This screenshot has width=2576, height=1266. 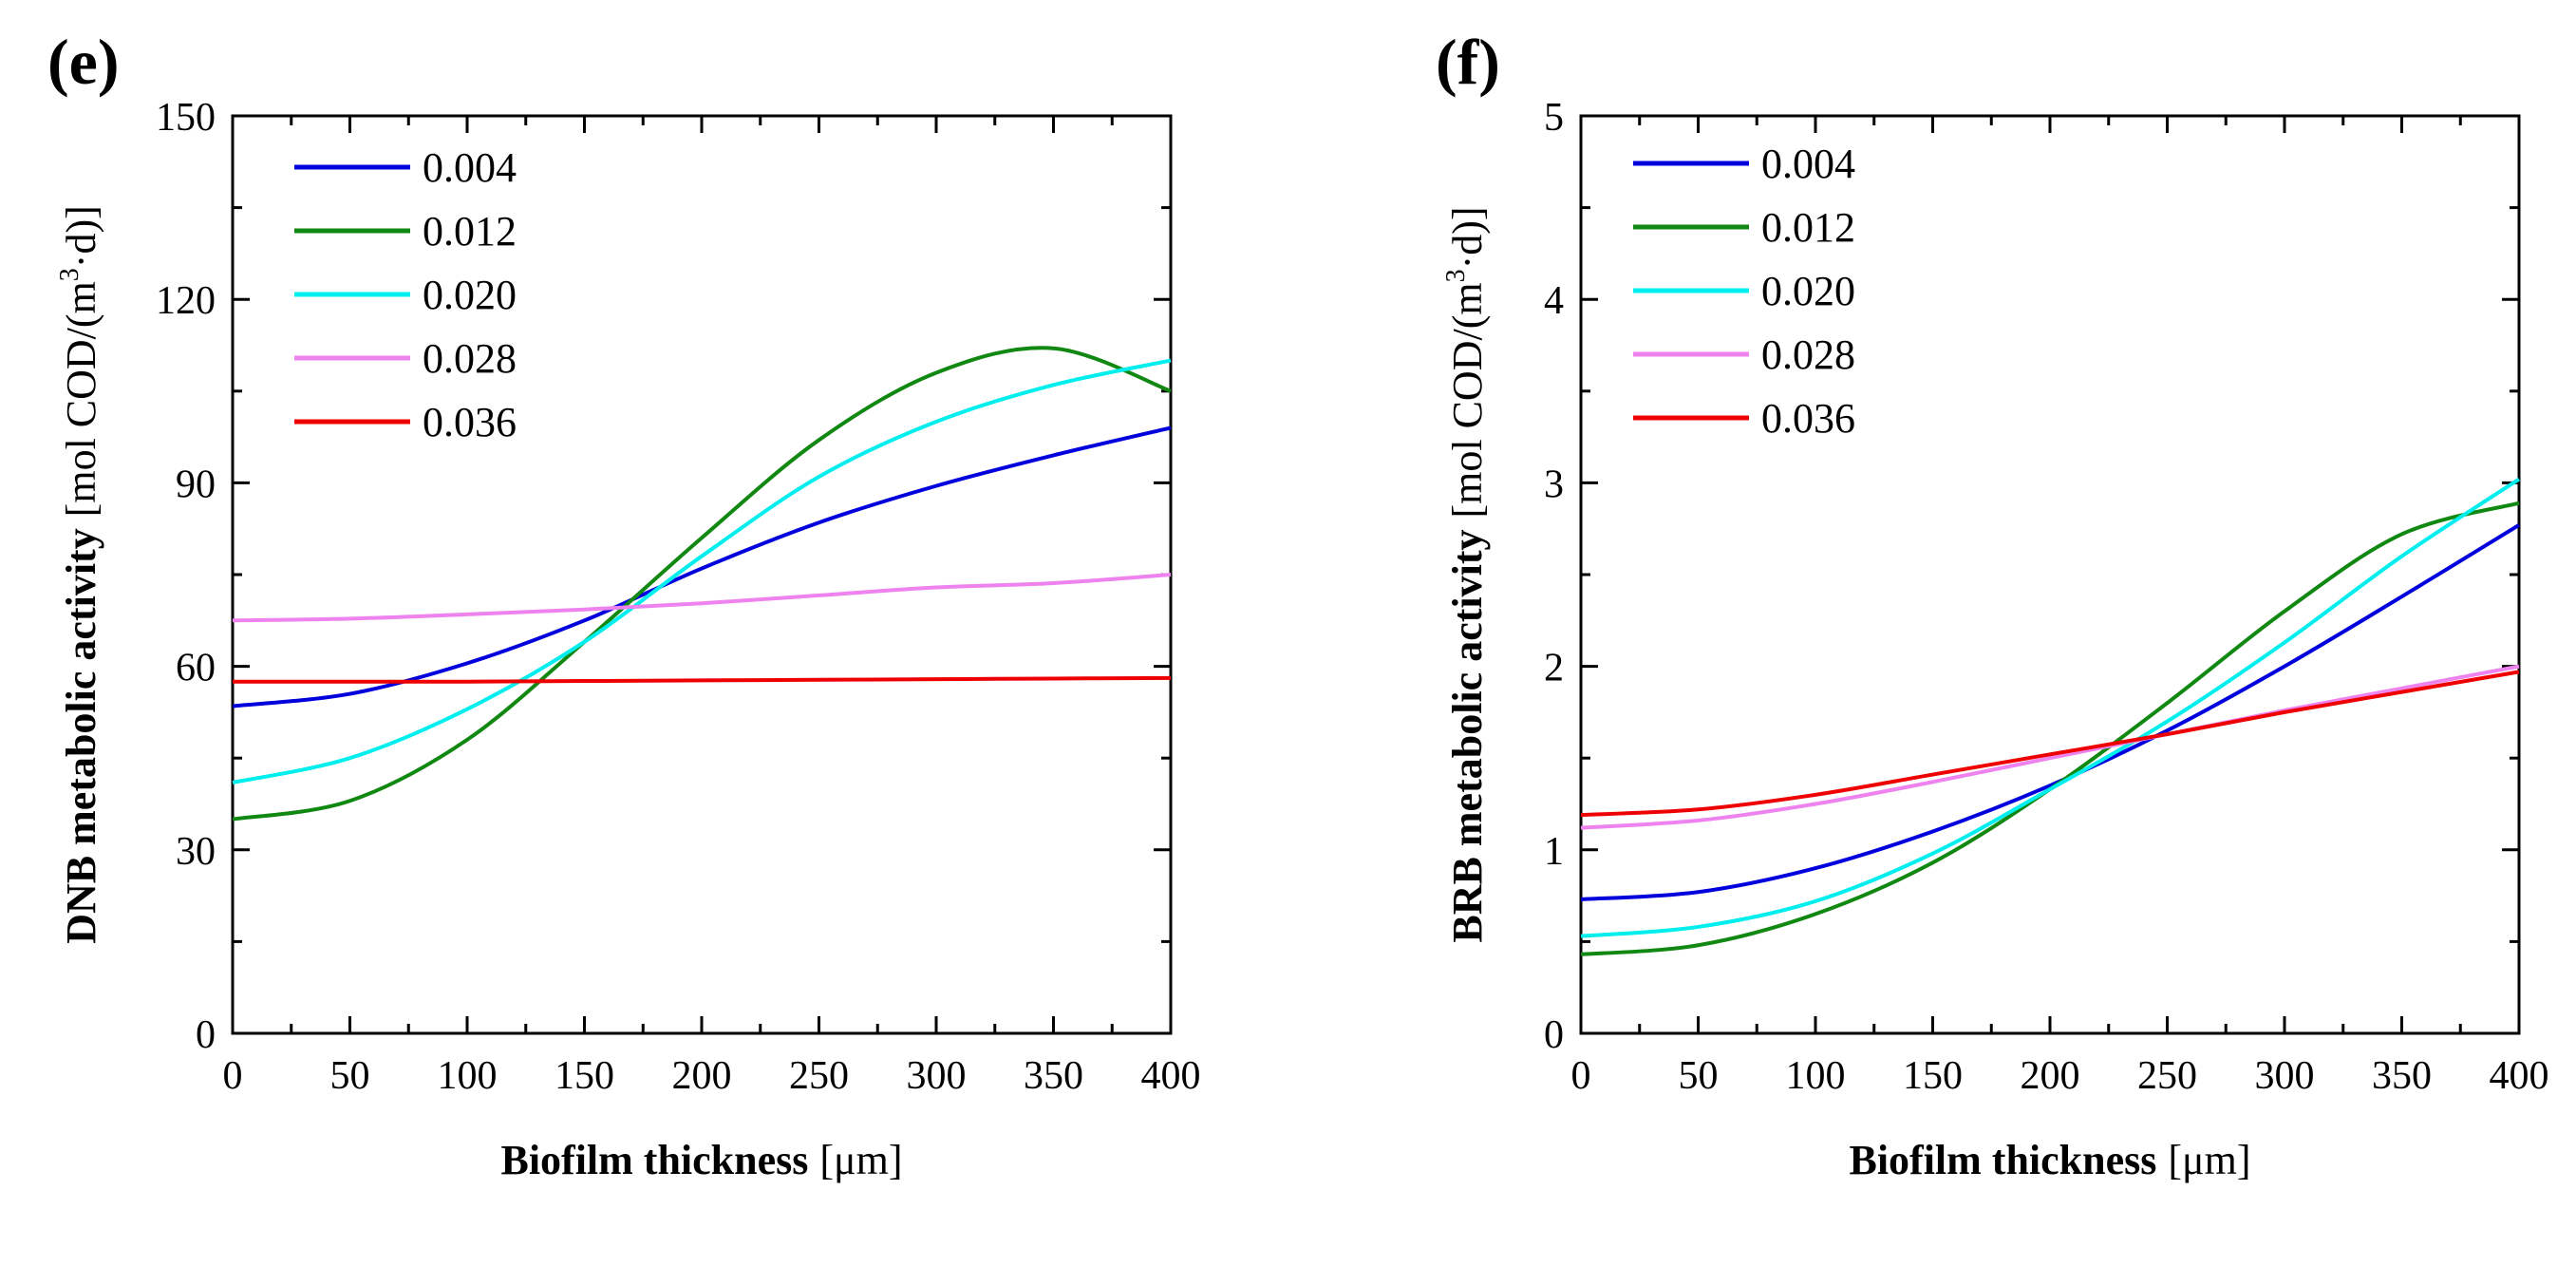 I want to click on panel-label: (f), so click(x=1468, y=62).